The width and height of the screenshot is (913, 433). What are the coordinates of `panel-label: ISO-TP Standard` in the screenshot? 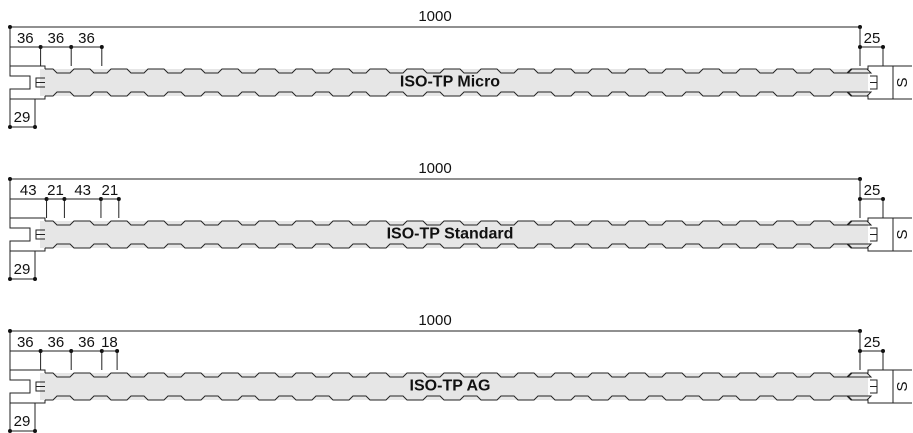 It's located at (450, 234).